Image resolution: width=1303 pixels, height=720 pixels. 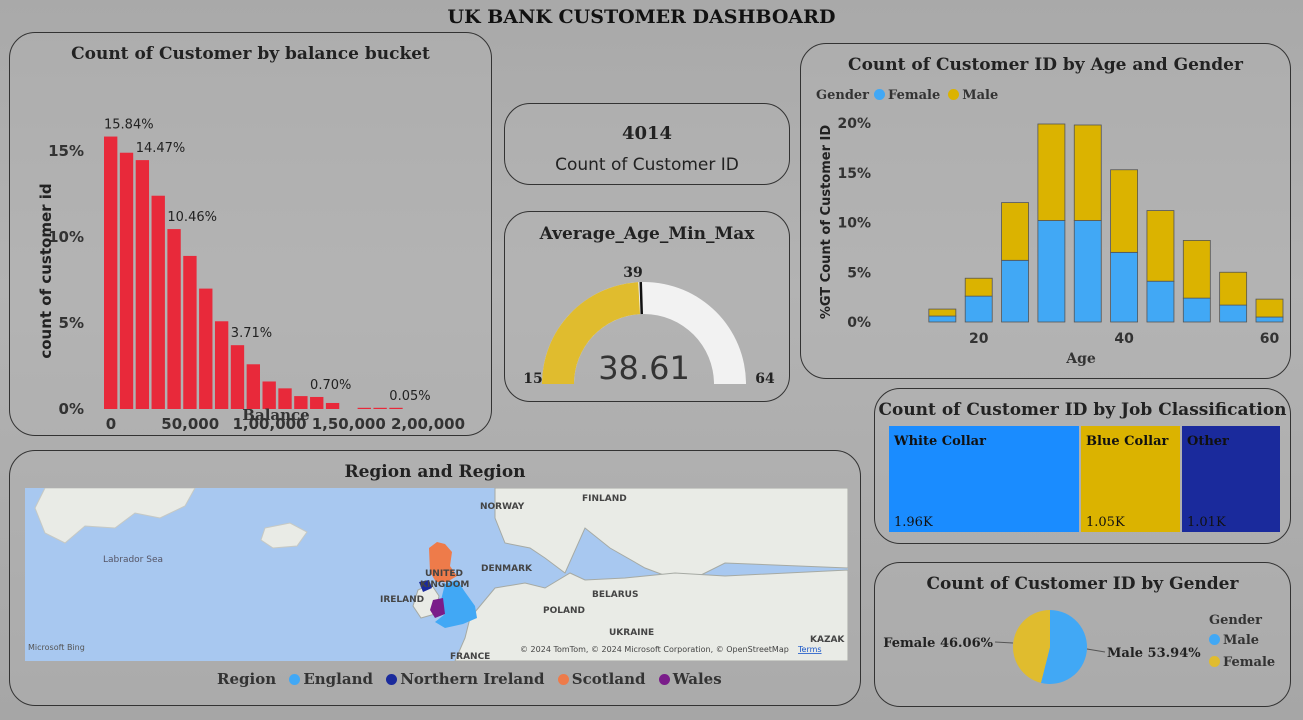 I want to click on gauge-target-marker, so click(x=641, y=298).